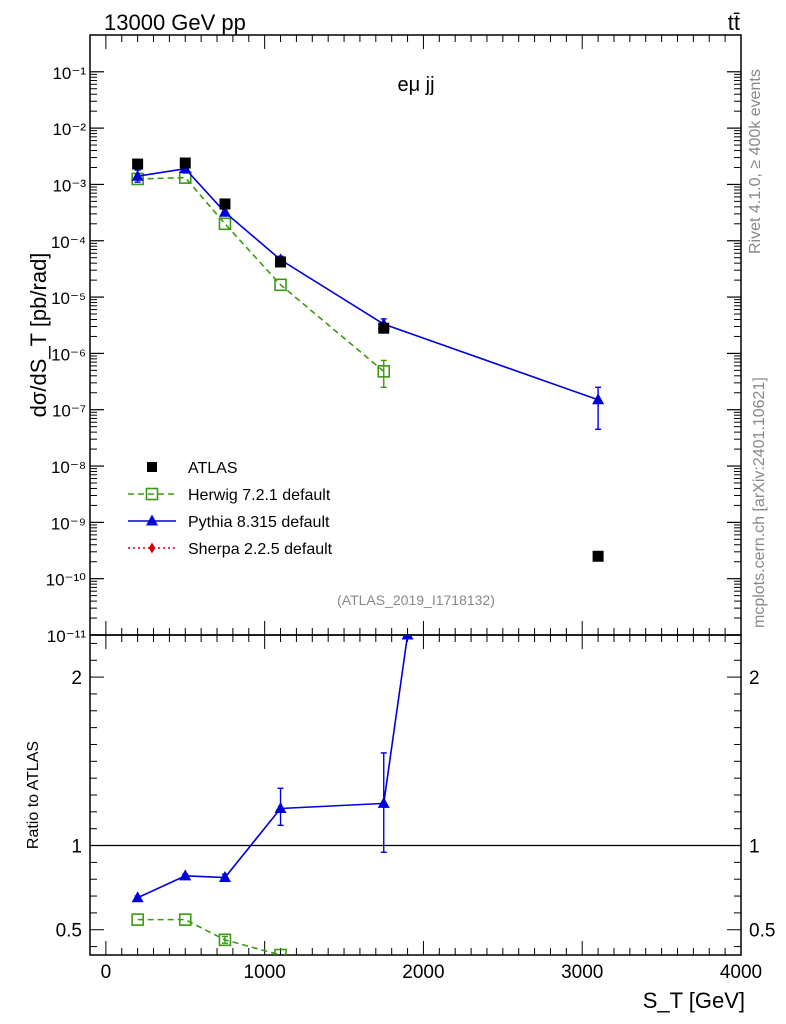 The height and width of the screenshot is (1024, 786). I want to click on x-tick-label: 3000, so click(582, 972).